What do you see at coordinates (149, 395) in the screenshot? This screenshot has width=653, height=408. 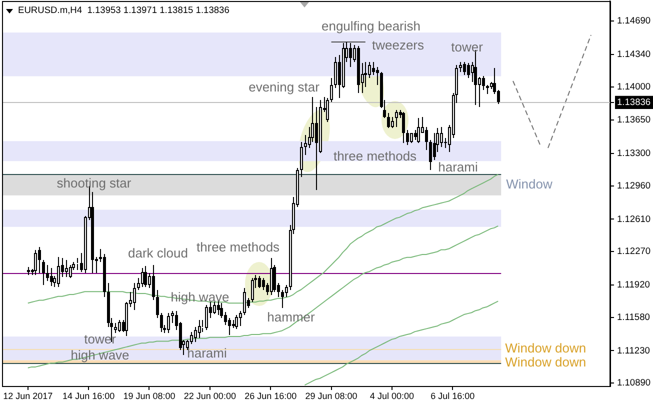 I see `x-tick-label: 19 Jun 08:00` at bounding box center [149, 395].